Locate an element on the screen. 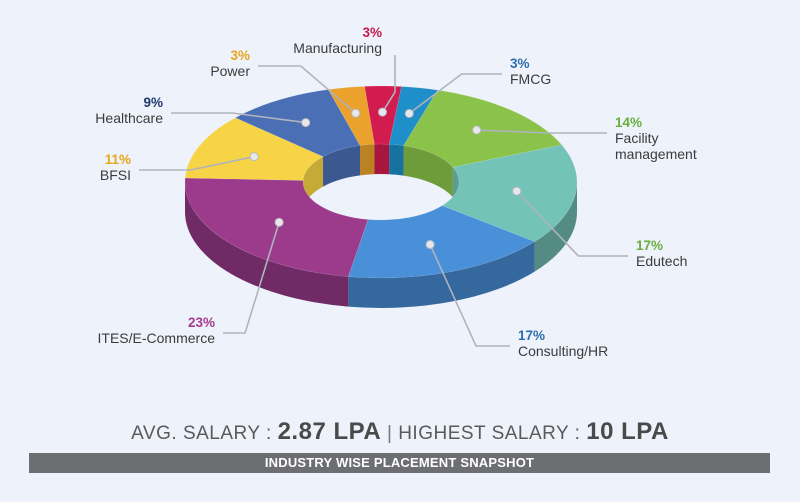  slice-consulting-hr is located at coordinates (441, 242).